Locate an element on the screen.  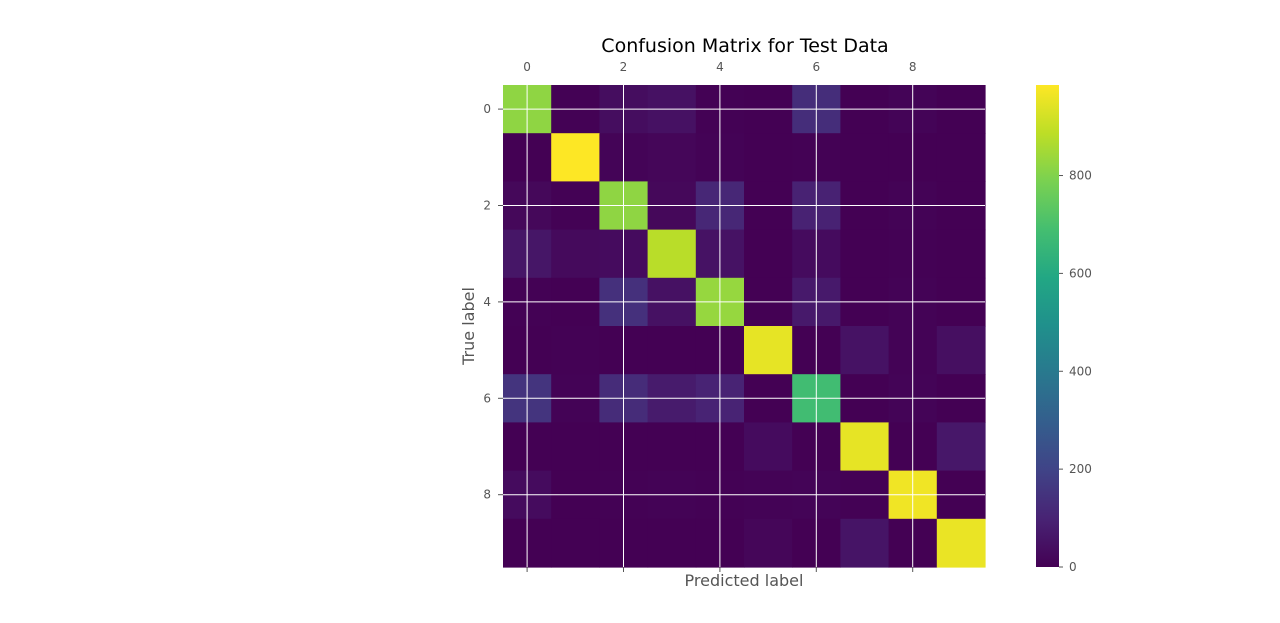
x-tick-label-2: 2 is located at coordinates (624, 67).